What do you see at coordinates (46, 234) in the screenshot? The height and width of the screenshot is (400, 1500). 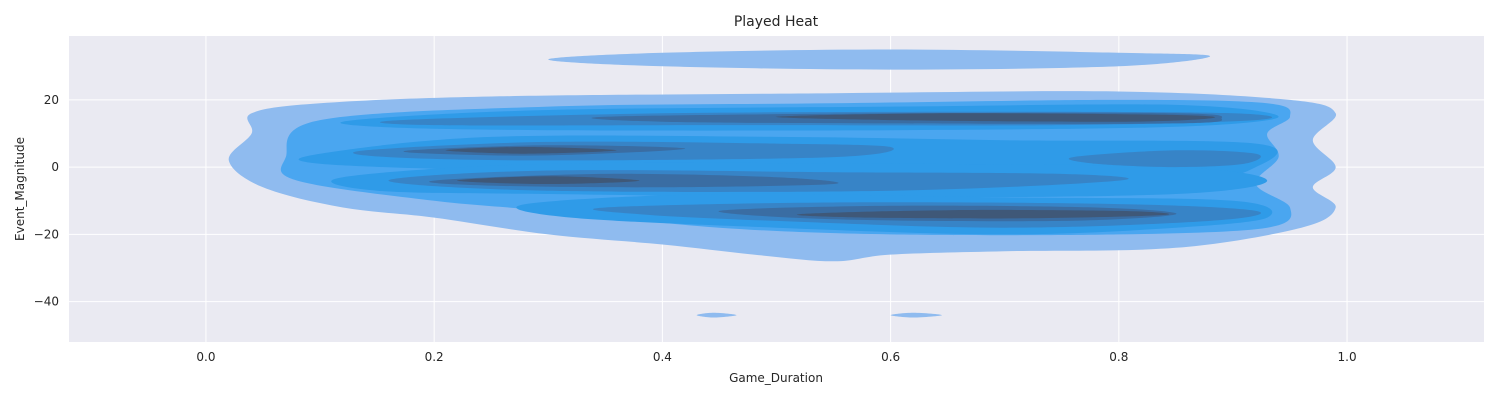 I see `y-tick-label: −20` at bounding box center [46, 234].